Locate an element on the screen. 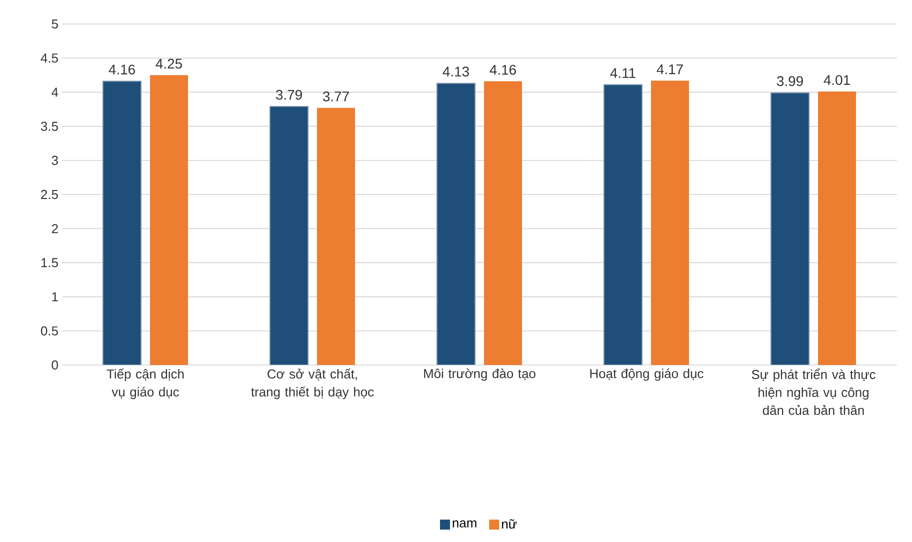 This screenshot has height=542, width=912. data-label: 3.99 is located at coordinates (789, 81).